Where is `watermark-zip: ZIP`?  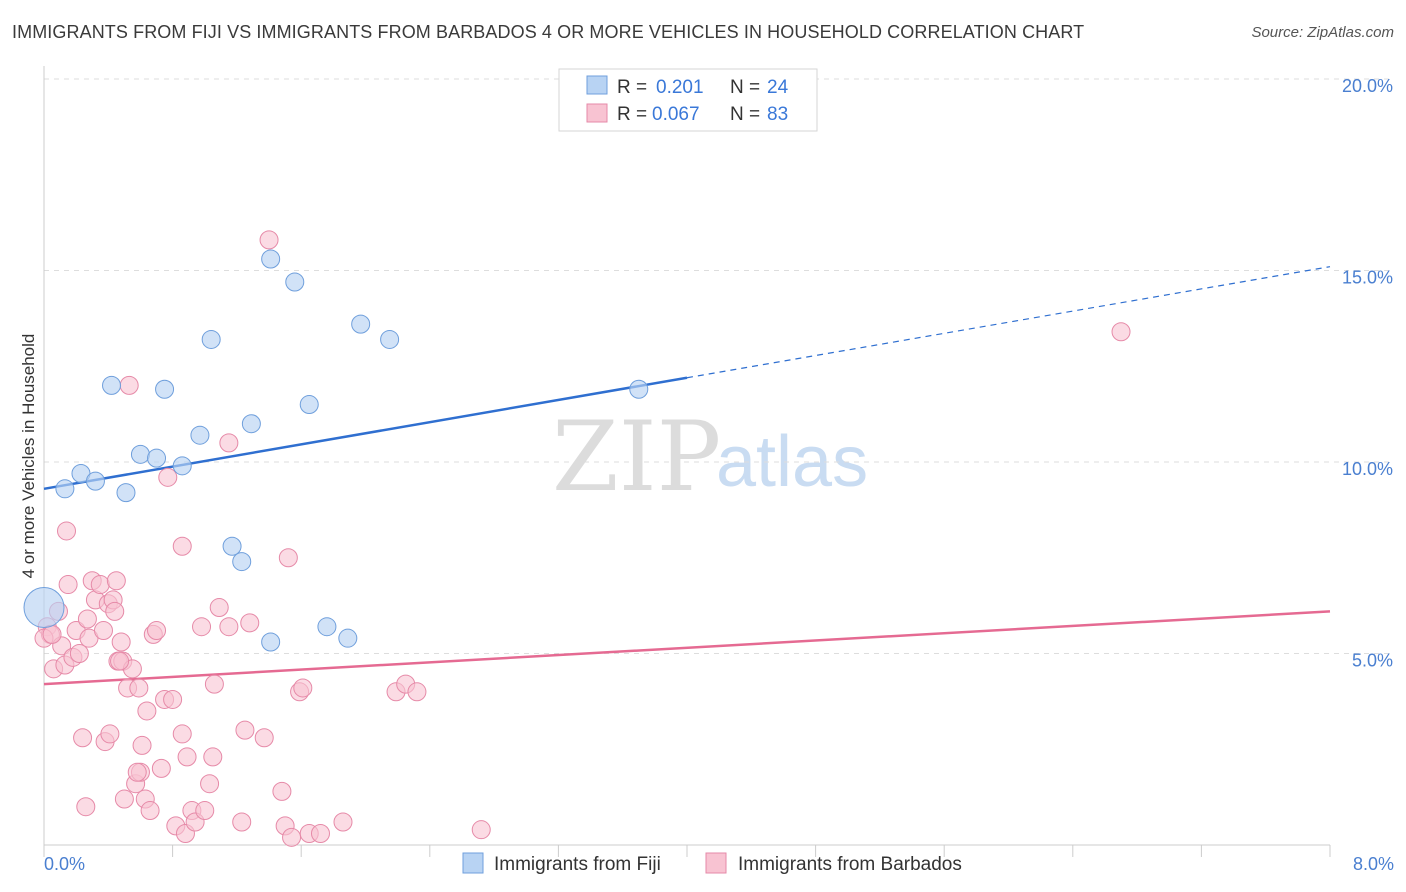 watermark-zip: ZIP is located at coordinates (636, 457).